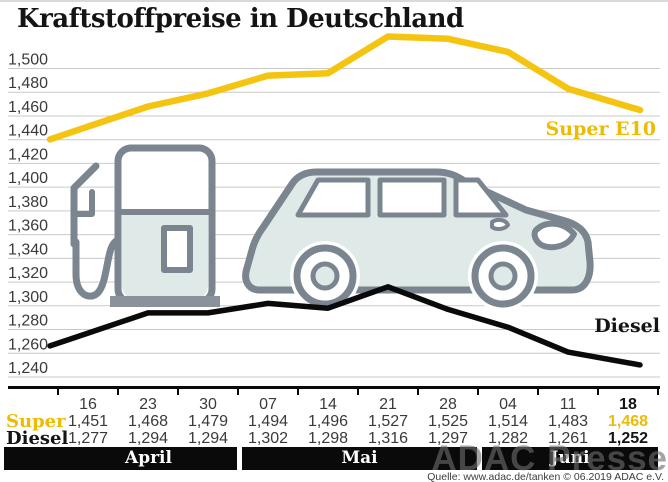 This screenshot has width=668, height=482. Describe the element at coordinates (448, 438) in the screenshot. I see `diesel-value-cell: 1,297` at that location.